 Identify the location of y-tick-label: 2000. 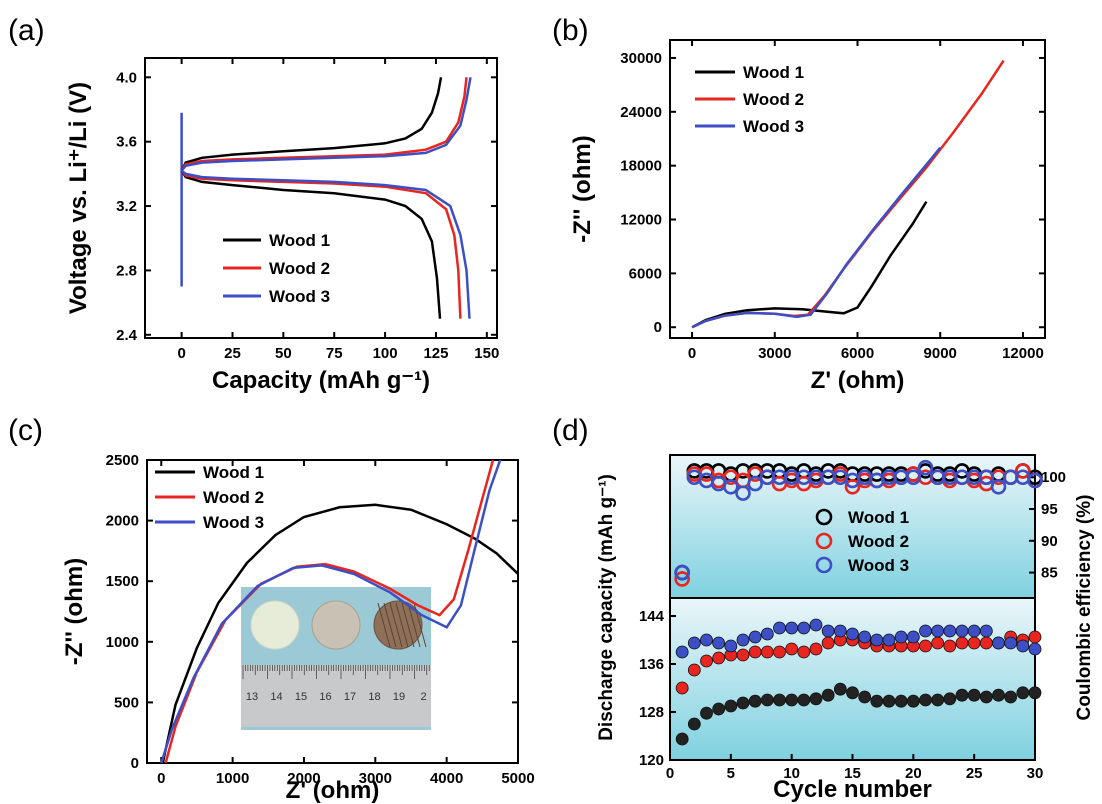
(122, 521).